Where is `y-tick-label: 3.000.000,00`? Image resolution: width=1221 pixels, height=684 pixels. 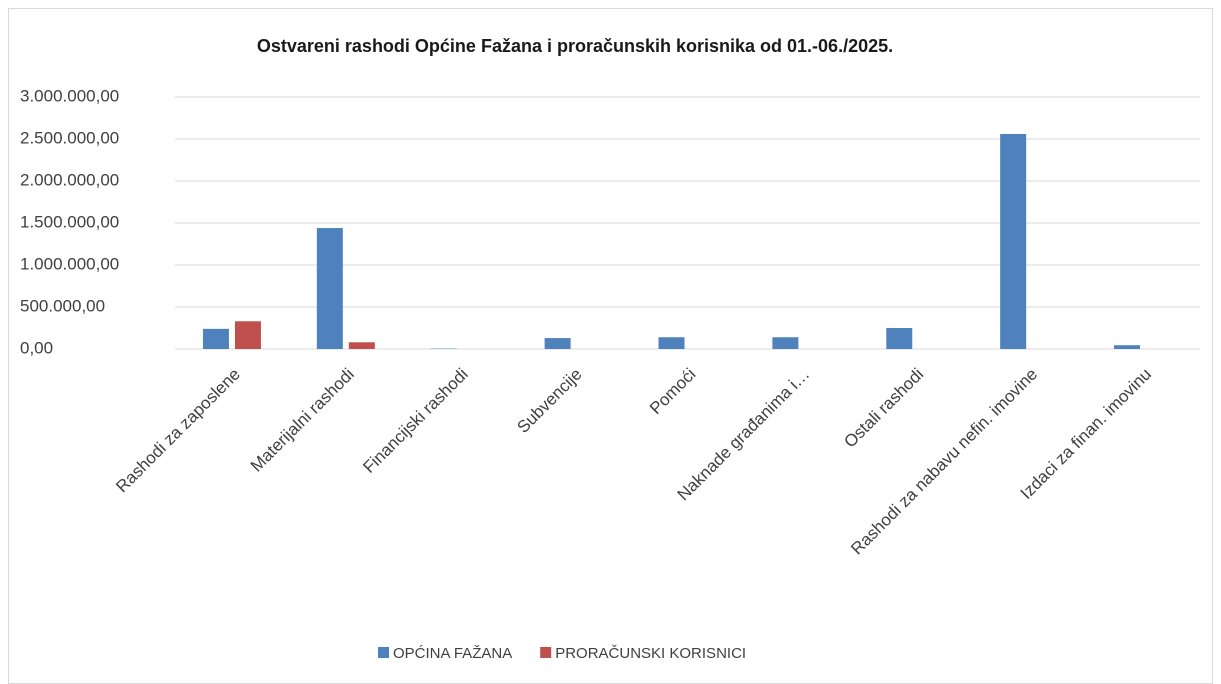 y-tick-label: 3.000.000,00 is located at coordinates (69, 95).